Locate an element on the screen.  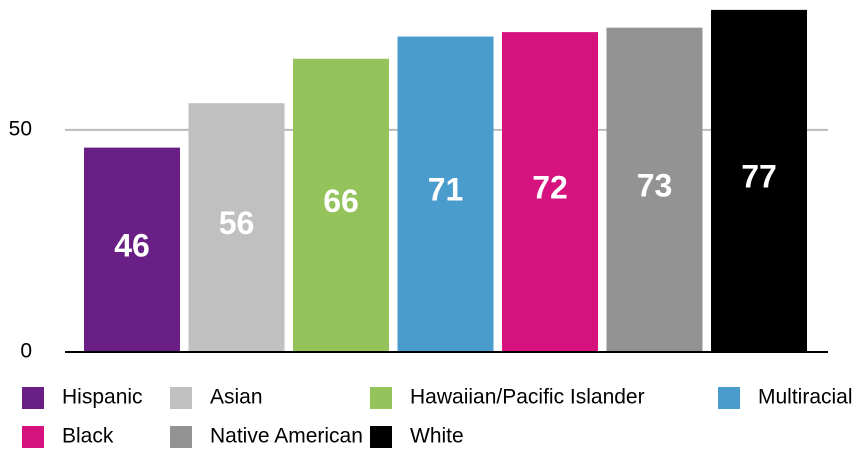
value-label: 72 is located at coordinates (550, 188).